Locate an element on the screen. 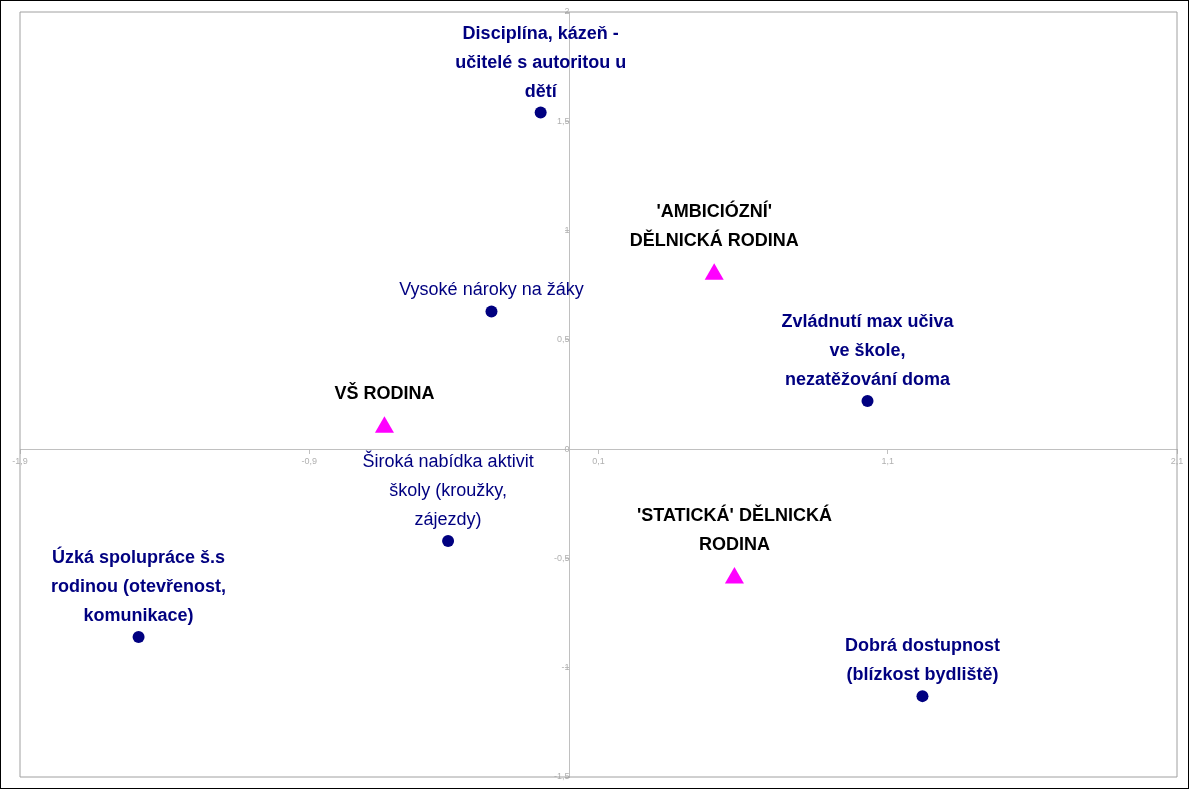  y-tick-label: 1,5 is located at coordinates (563, 120).